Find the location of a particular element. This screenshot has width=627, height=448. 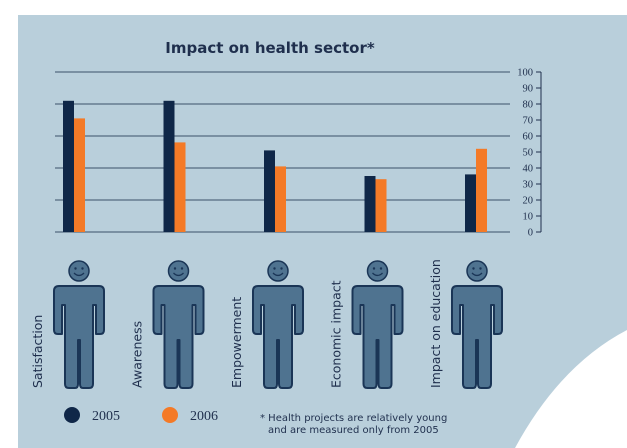

y-tick-label: 50 is located at coordinates (528, 153).